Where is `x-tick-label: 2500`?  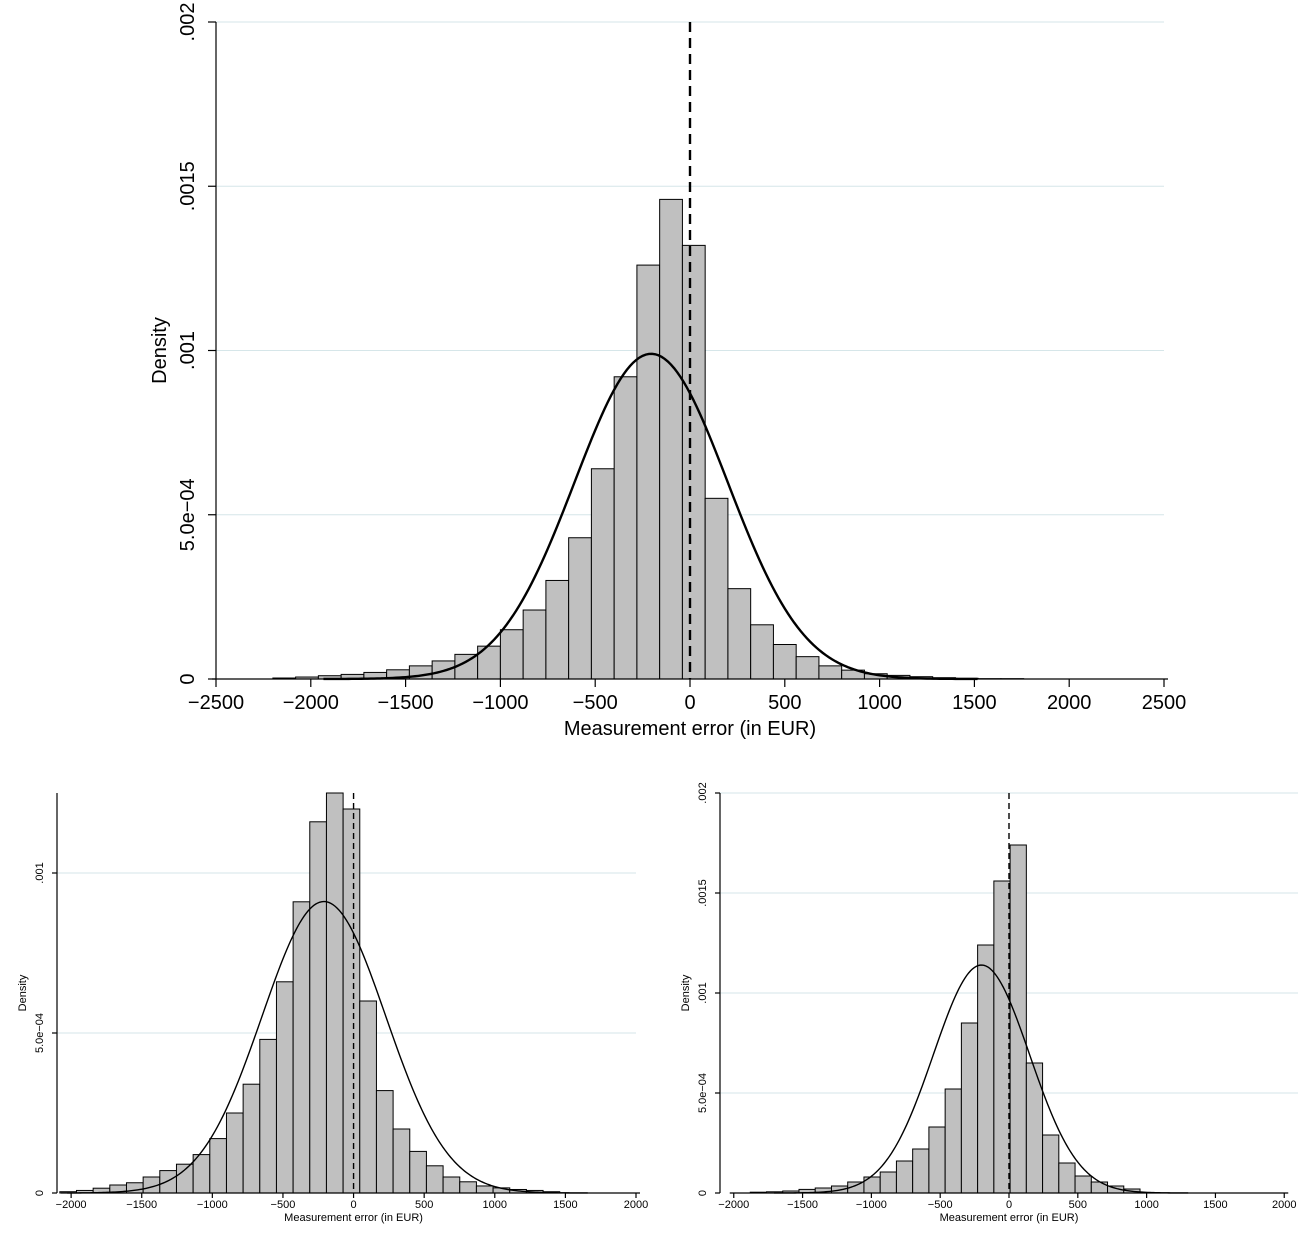 x-tick-label: 2500 is located at coordinates (1164, 703).